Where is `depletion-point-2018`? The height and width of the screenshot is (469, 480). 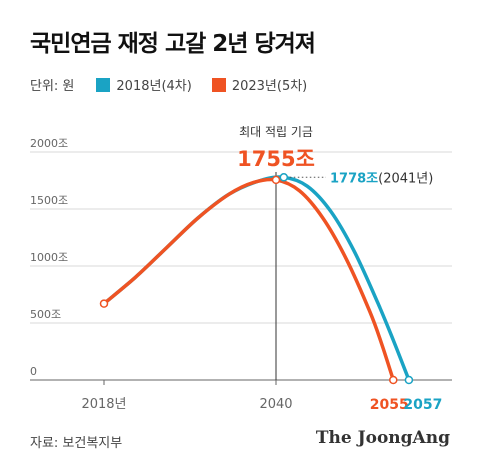 depletion-point-2018 is located at coordinates (409, 380).